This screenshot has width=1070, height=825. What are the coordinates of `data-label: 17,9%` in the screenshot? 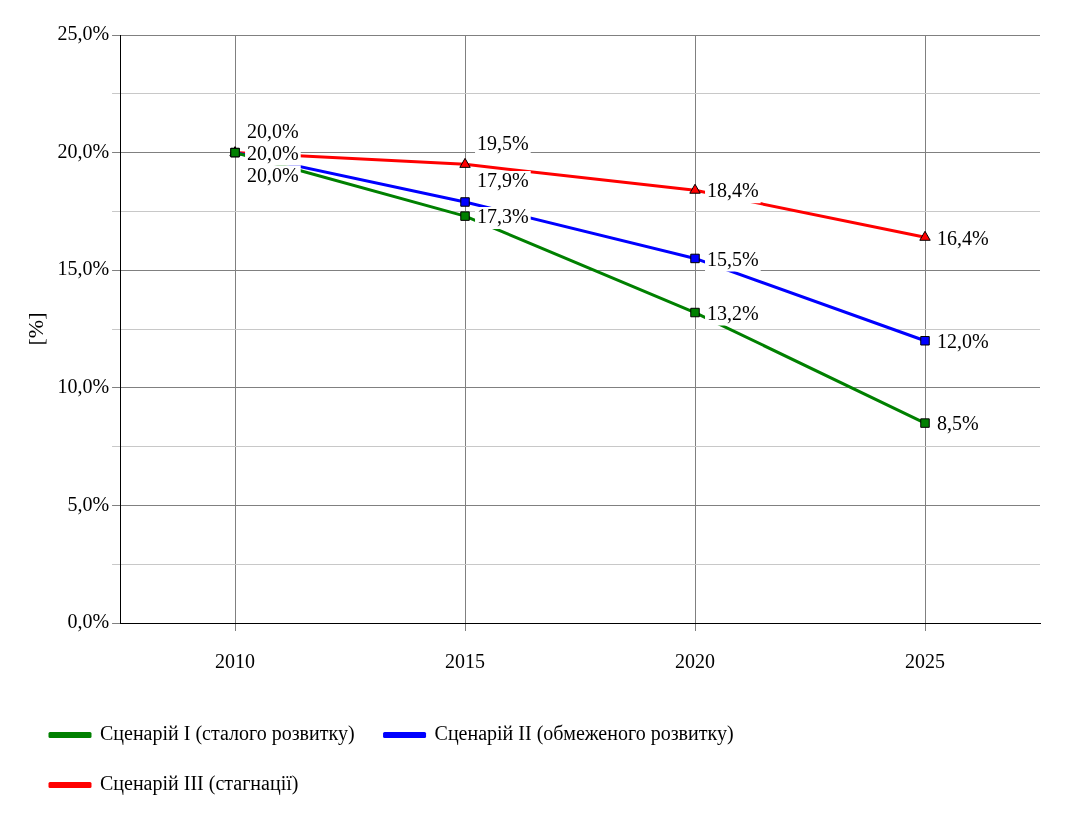 It's located at (503, 180).